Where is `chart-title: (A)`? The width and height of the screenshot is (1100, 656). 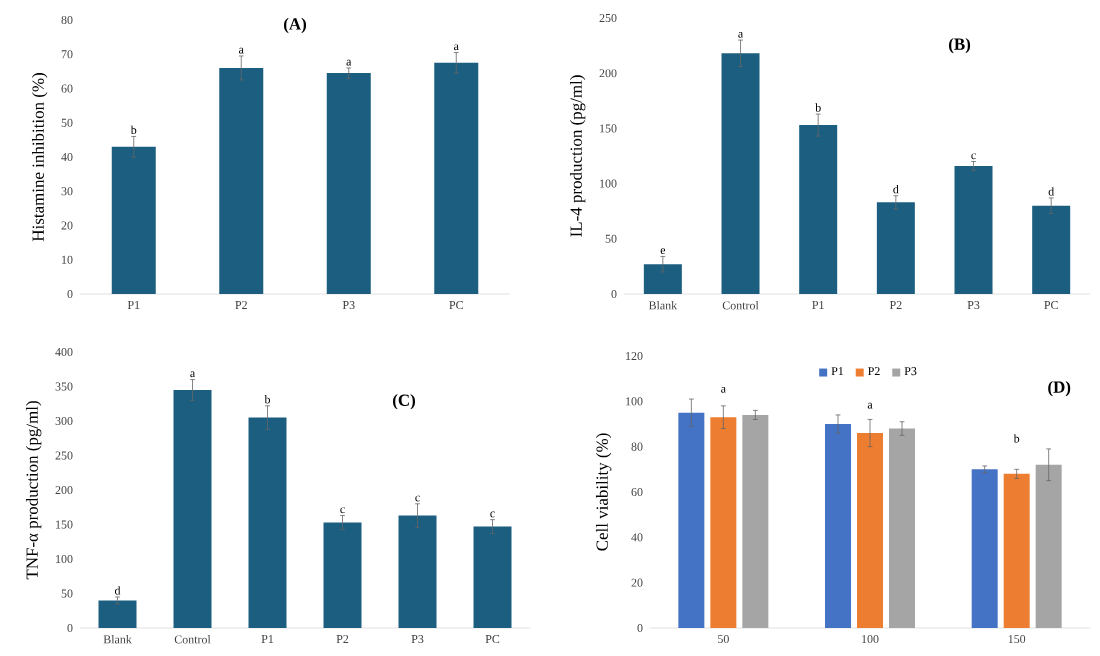
chart-title: (A) is located at coordinates (295, 25).